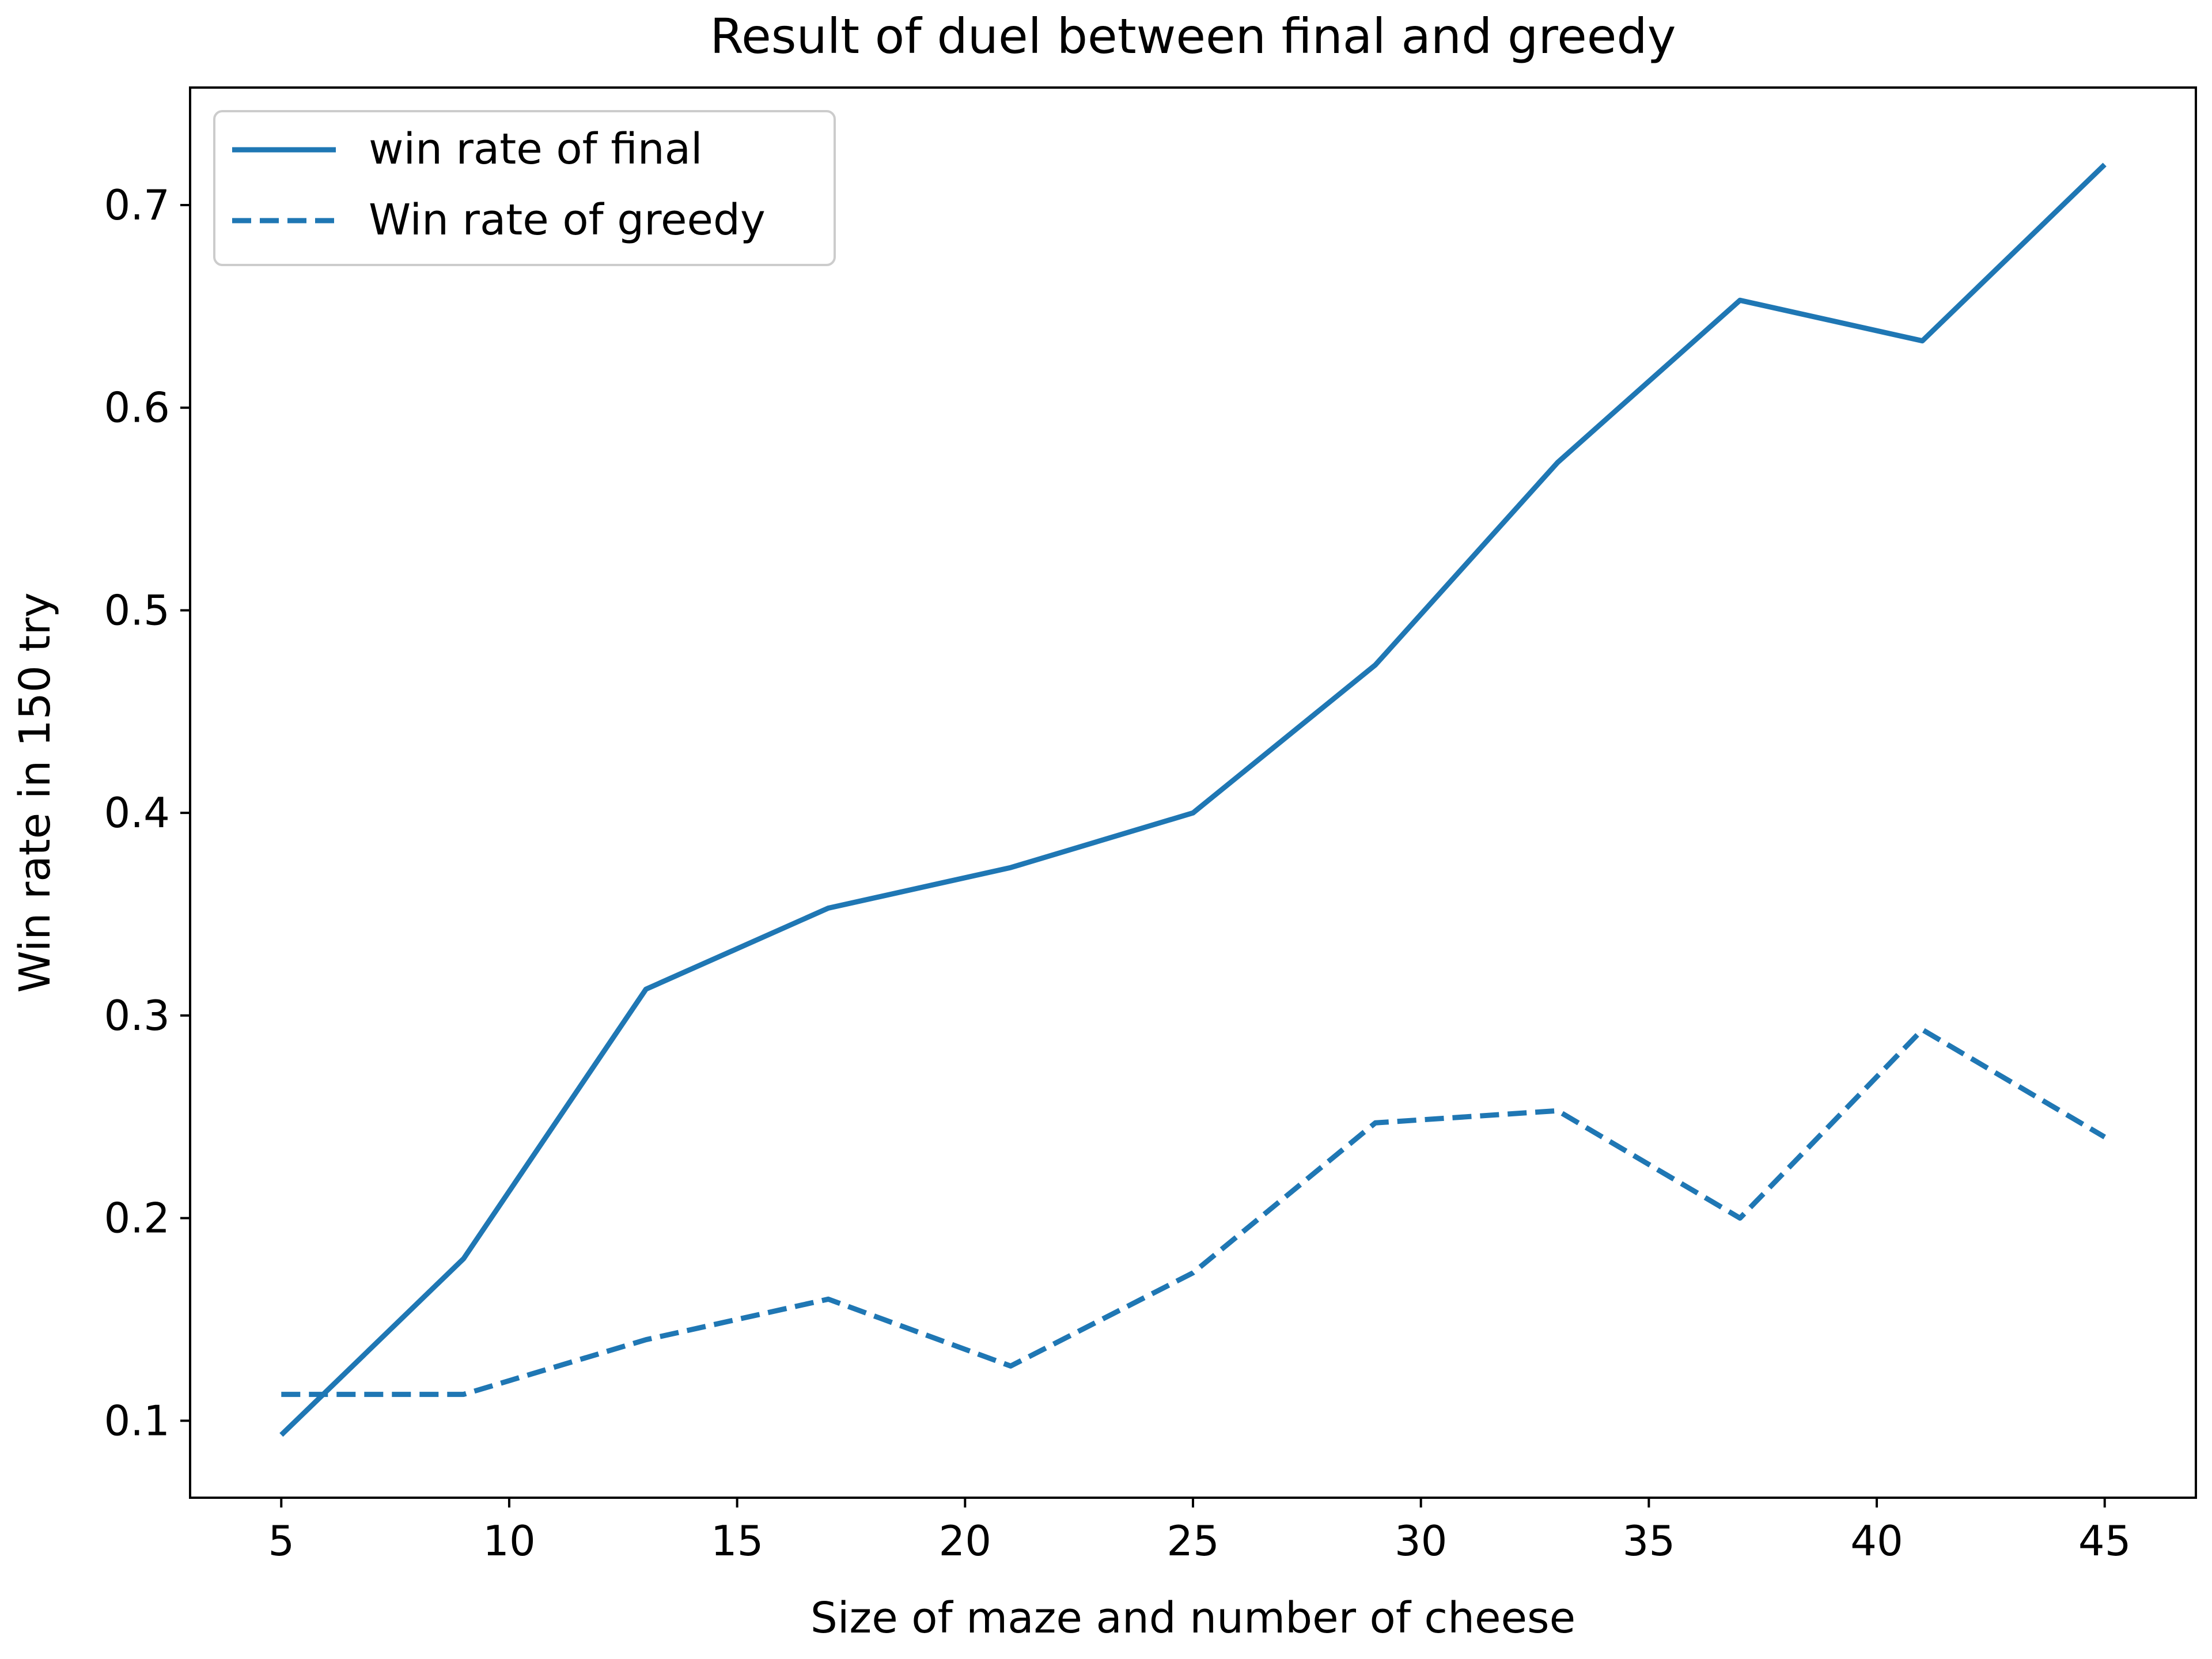 Image resolution: width=2212 pixels, height=1659 pixels. I want to click on x-axis: 5 10 15 20 25 30 35 40 45, so click(1199, 1531).